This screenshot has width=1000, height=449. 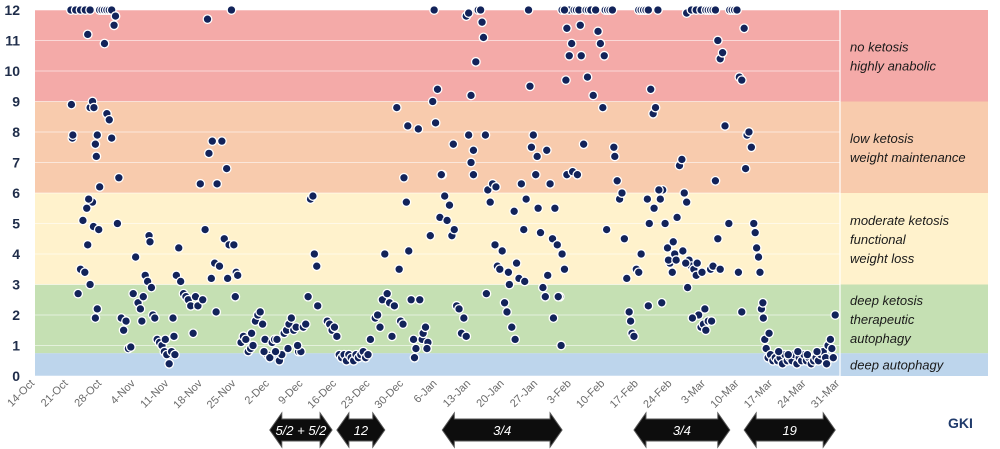 What do you see at coordinates (908, 157) in the screenshot?
I see `zone-label: weight maintenance` at bounding box center [908, 157].